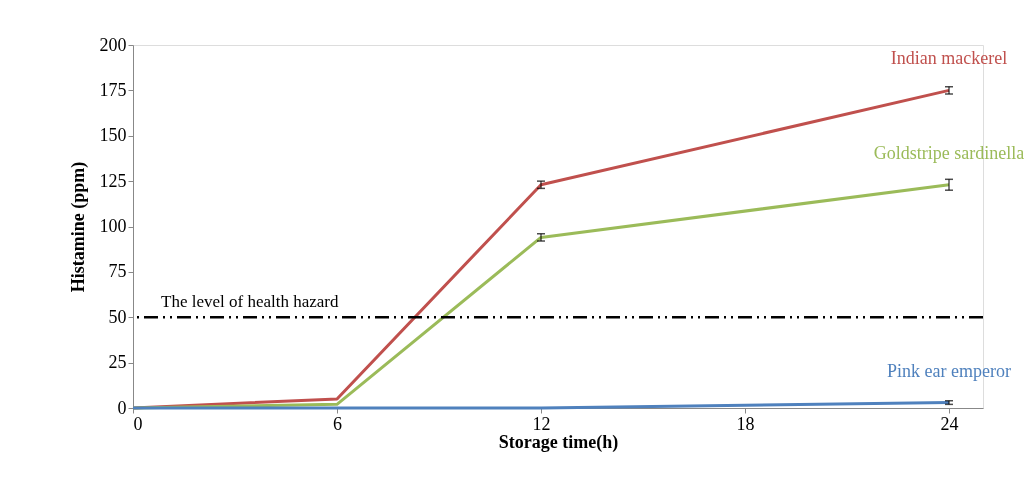  Describe the element at coordinates (949, 152) in the screenshot. I see `series-label: Goldstripe sardinella` at that location.